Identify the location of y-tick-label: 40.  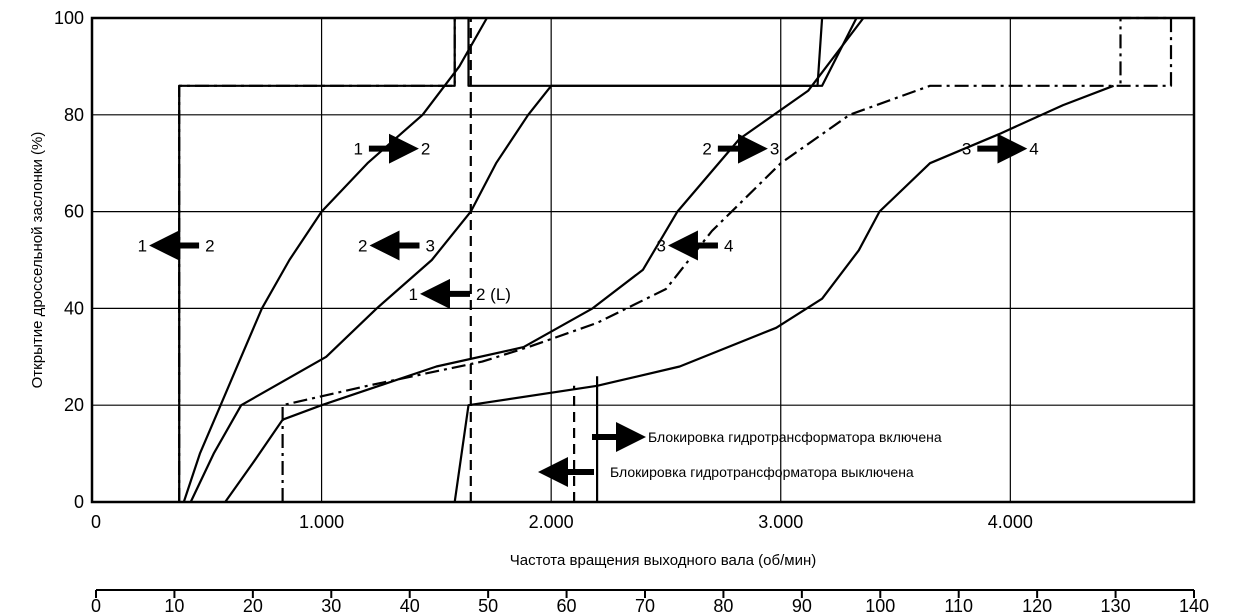
(74, 308).